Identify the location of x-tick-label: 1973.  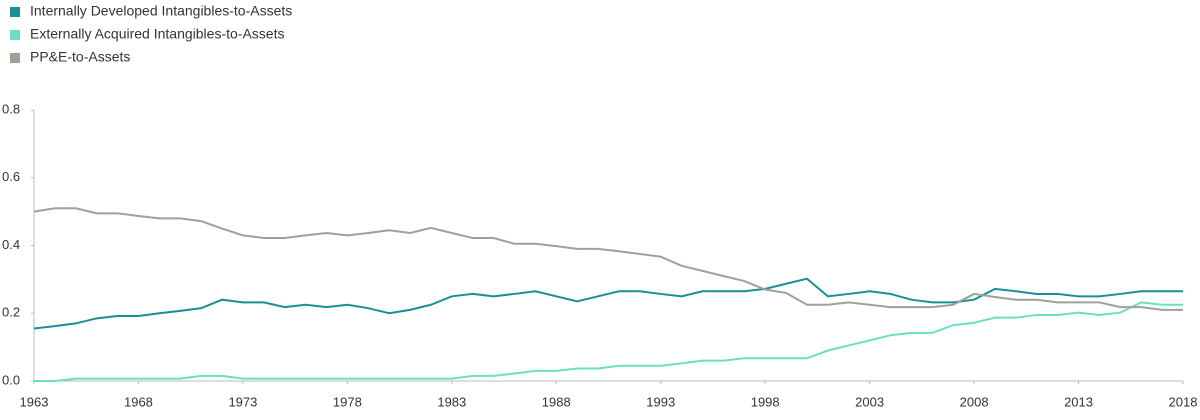
(242, 401).